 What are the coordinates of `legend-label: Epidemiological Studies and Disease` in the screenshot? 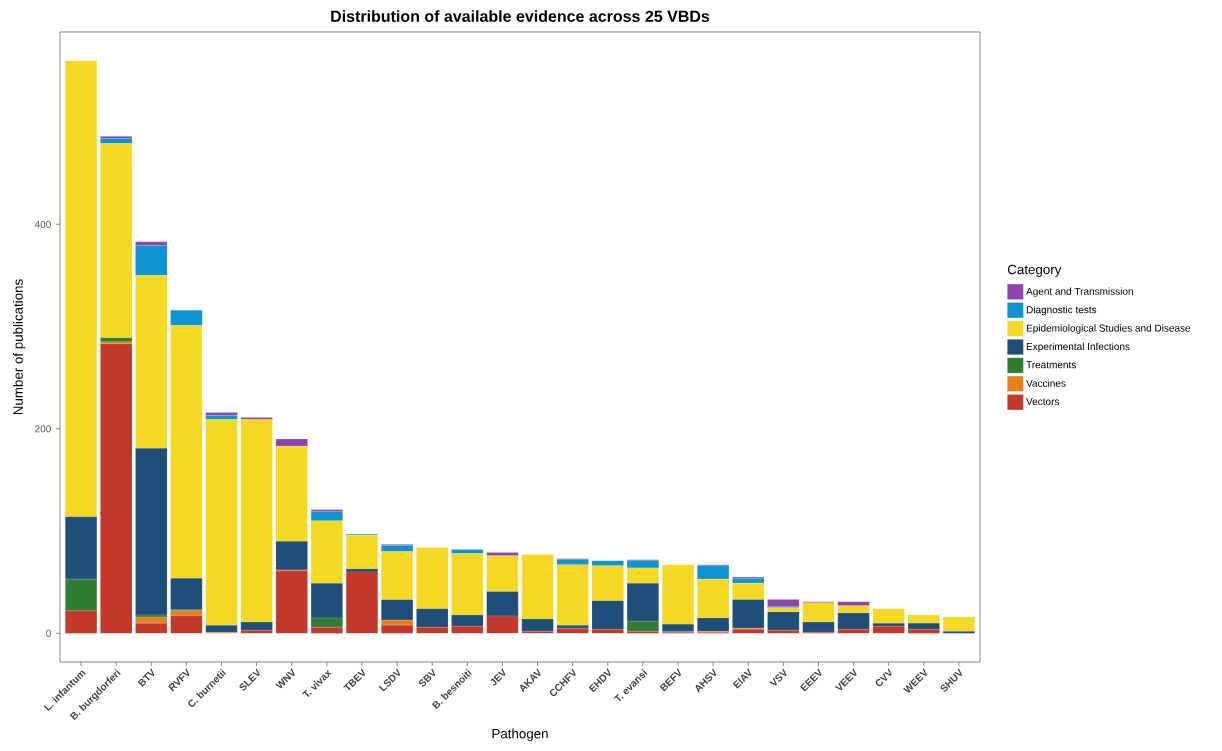 It's located at (1108, 329).